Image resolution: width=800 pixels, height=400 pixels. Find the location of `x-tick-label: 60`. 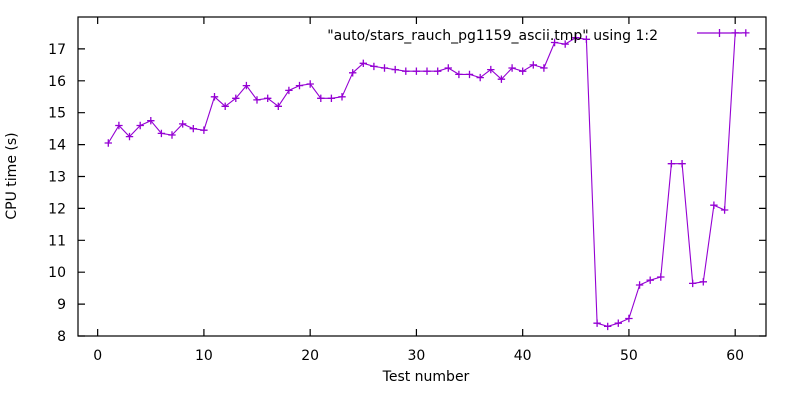

x-tick-label: 60 is located at coordinates (735, 356).